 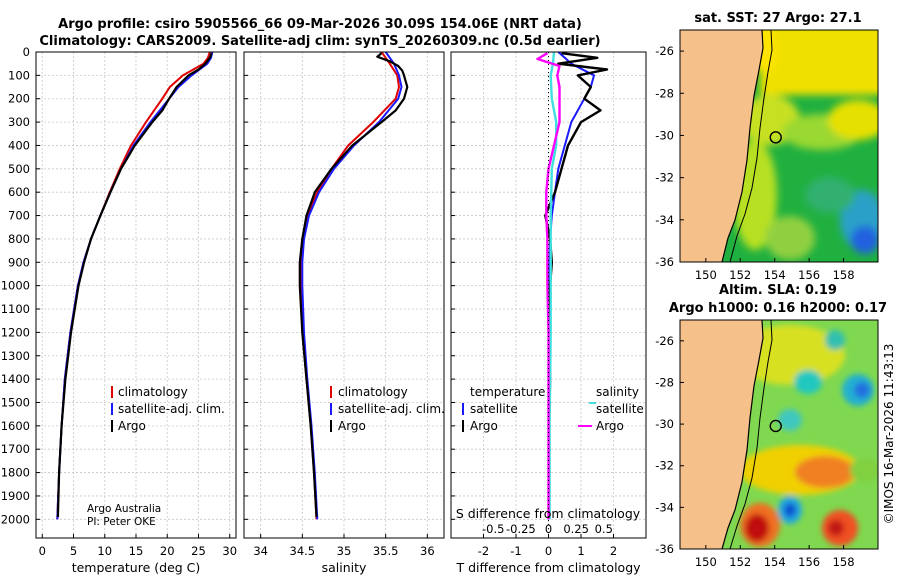 I want to click on x-tick-label: 34, so click(x=260, y=551).